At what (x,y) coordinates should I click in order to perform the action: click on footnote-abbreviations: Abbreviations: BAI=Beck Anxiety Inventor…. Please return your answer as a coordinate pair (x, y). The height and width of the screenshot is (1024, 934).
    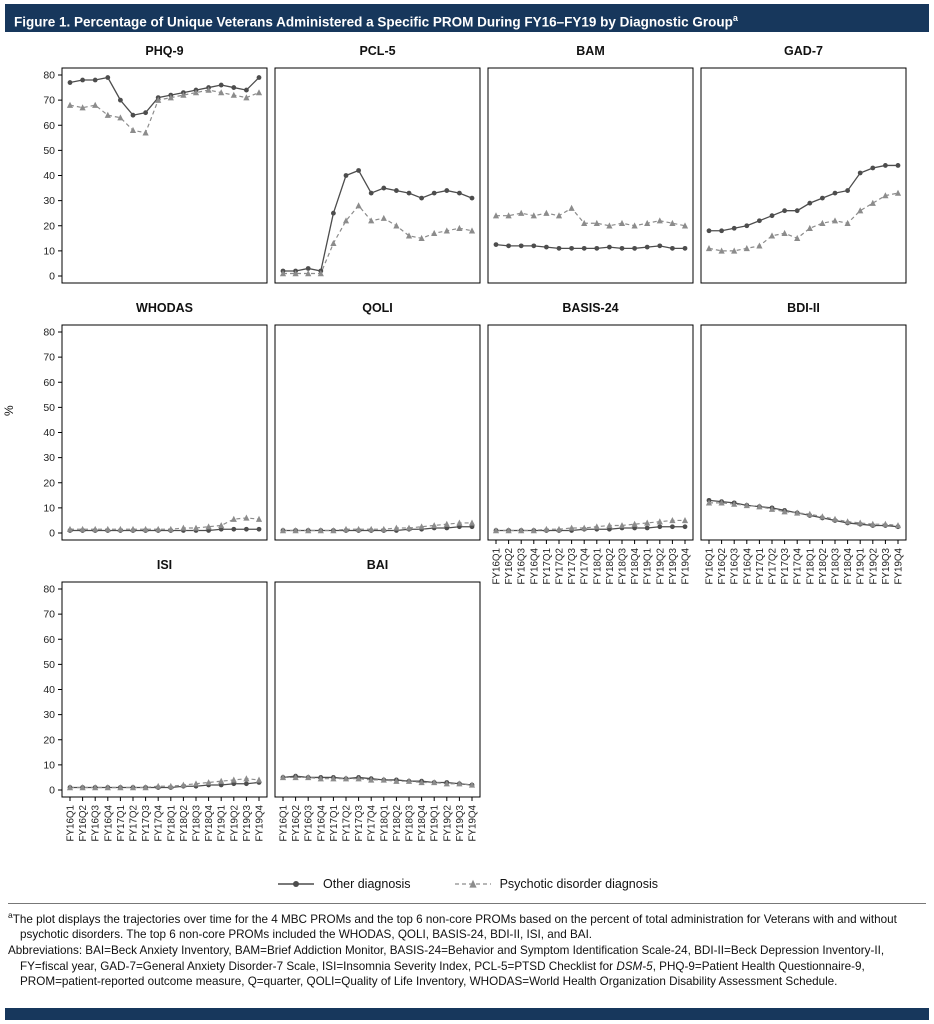
    Looking at the image, I should click on (467, 966).